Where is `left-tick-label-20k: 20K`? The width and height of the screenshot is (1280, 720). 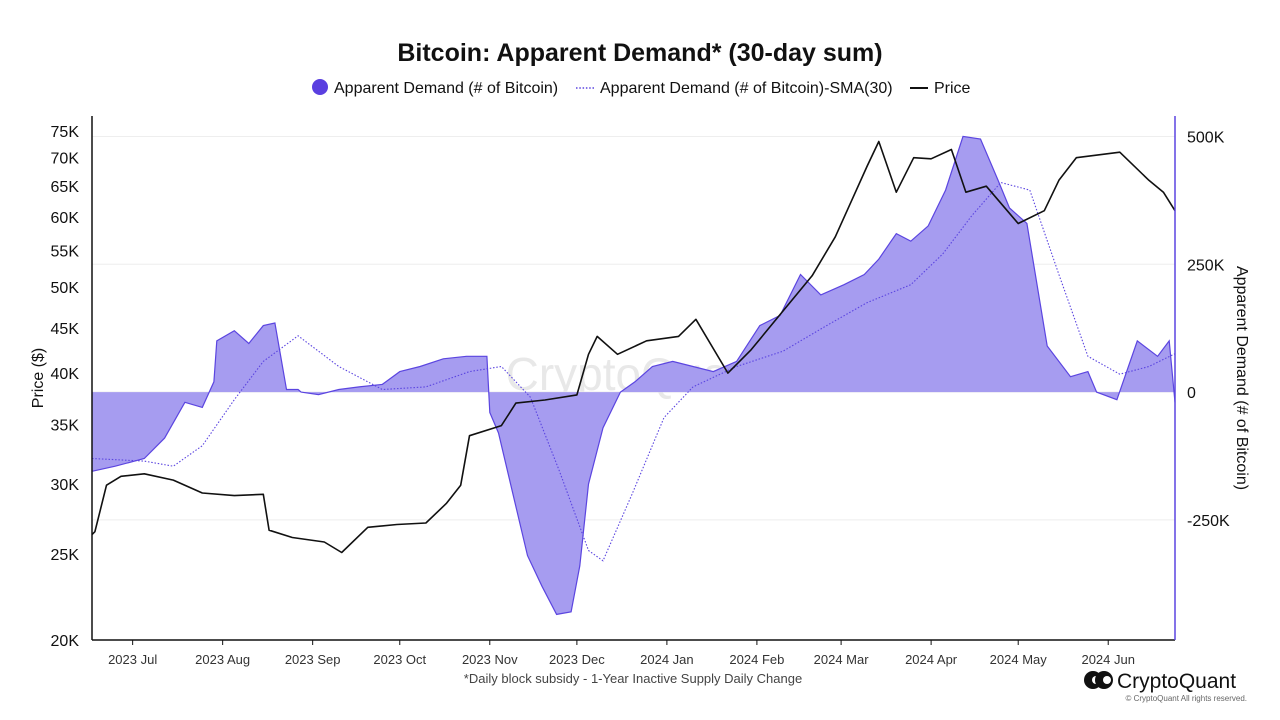
left-tick-label-20k: 20K is located at coordinates (65, 641).